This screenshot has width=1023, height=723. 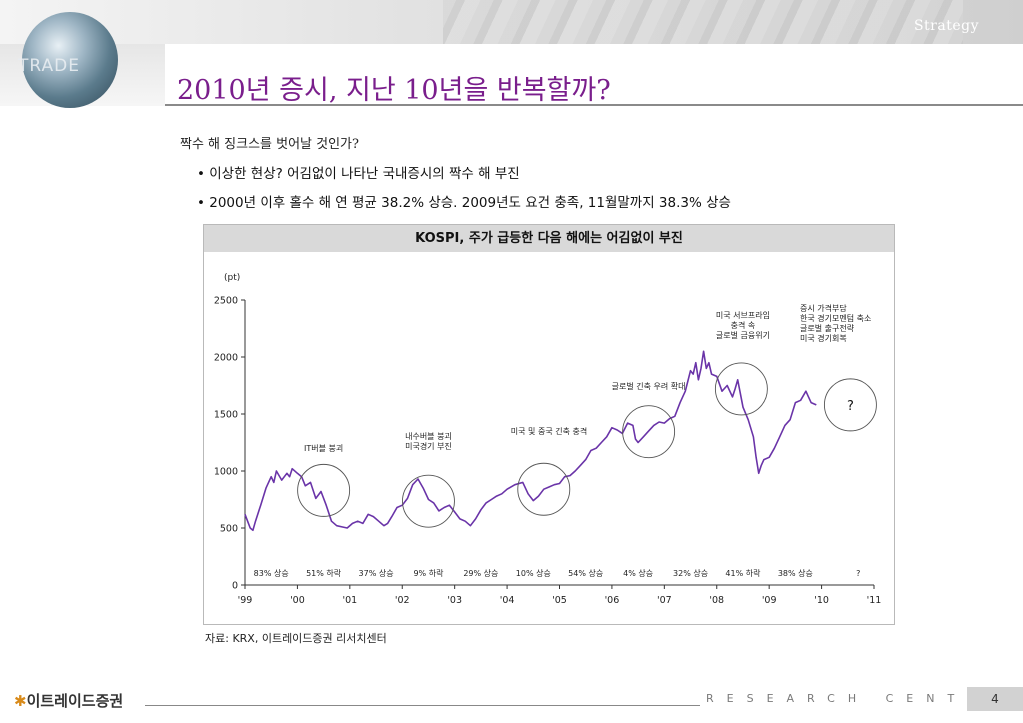 I want to click on footer-logo: ✱이트레이드증권, so click(x=68, y=700).